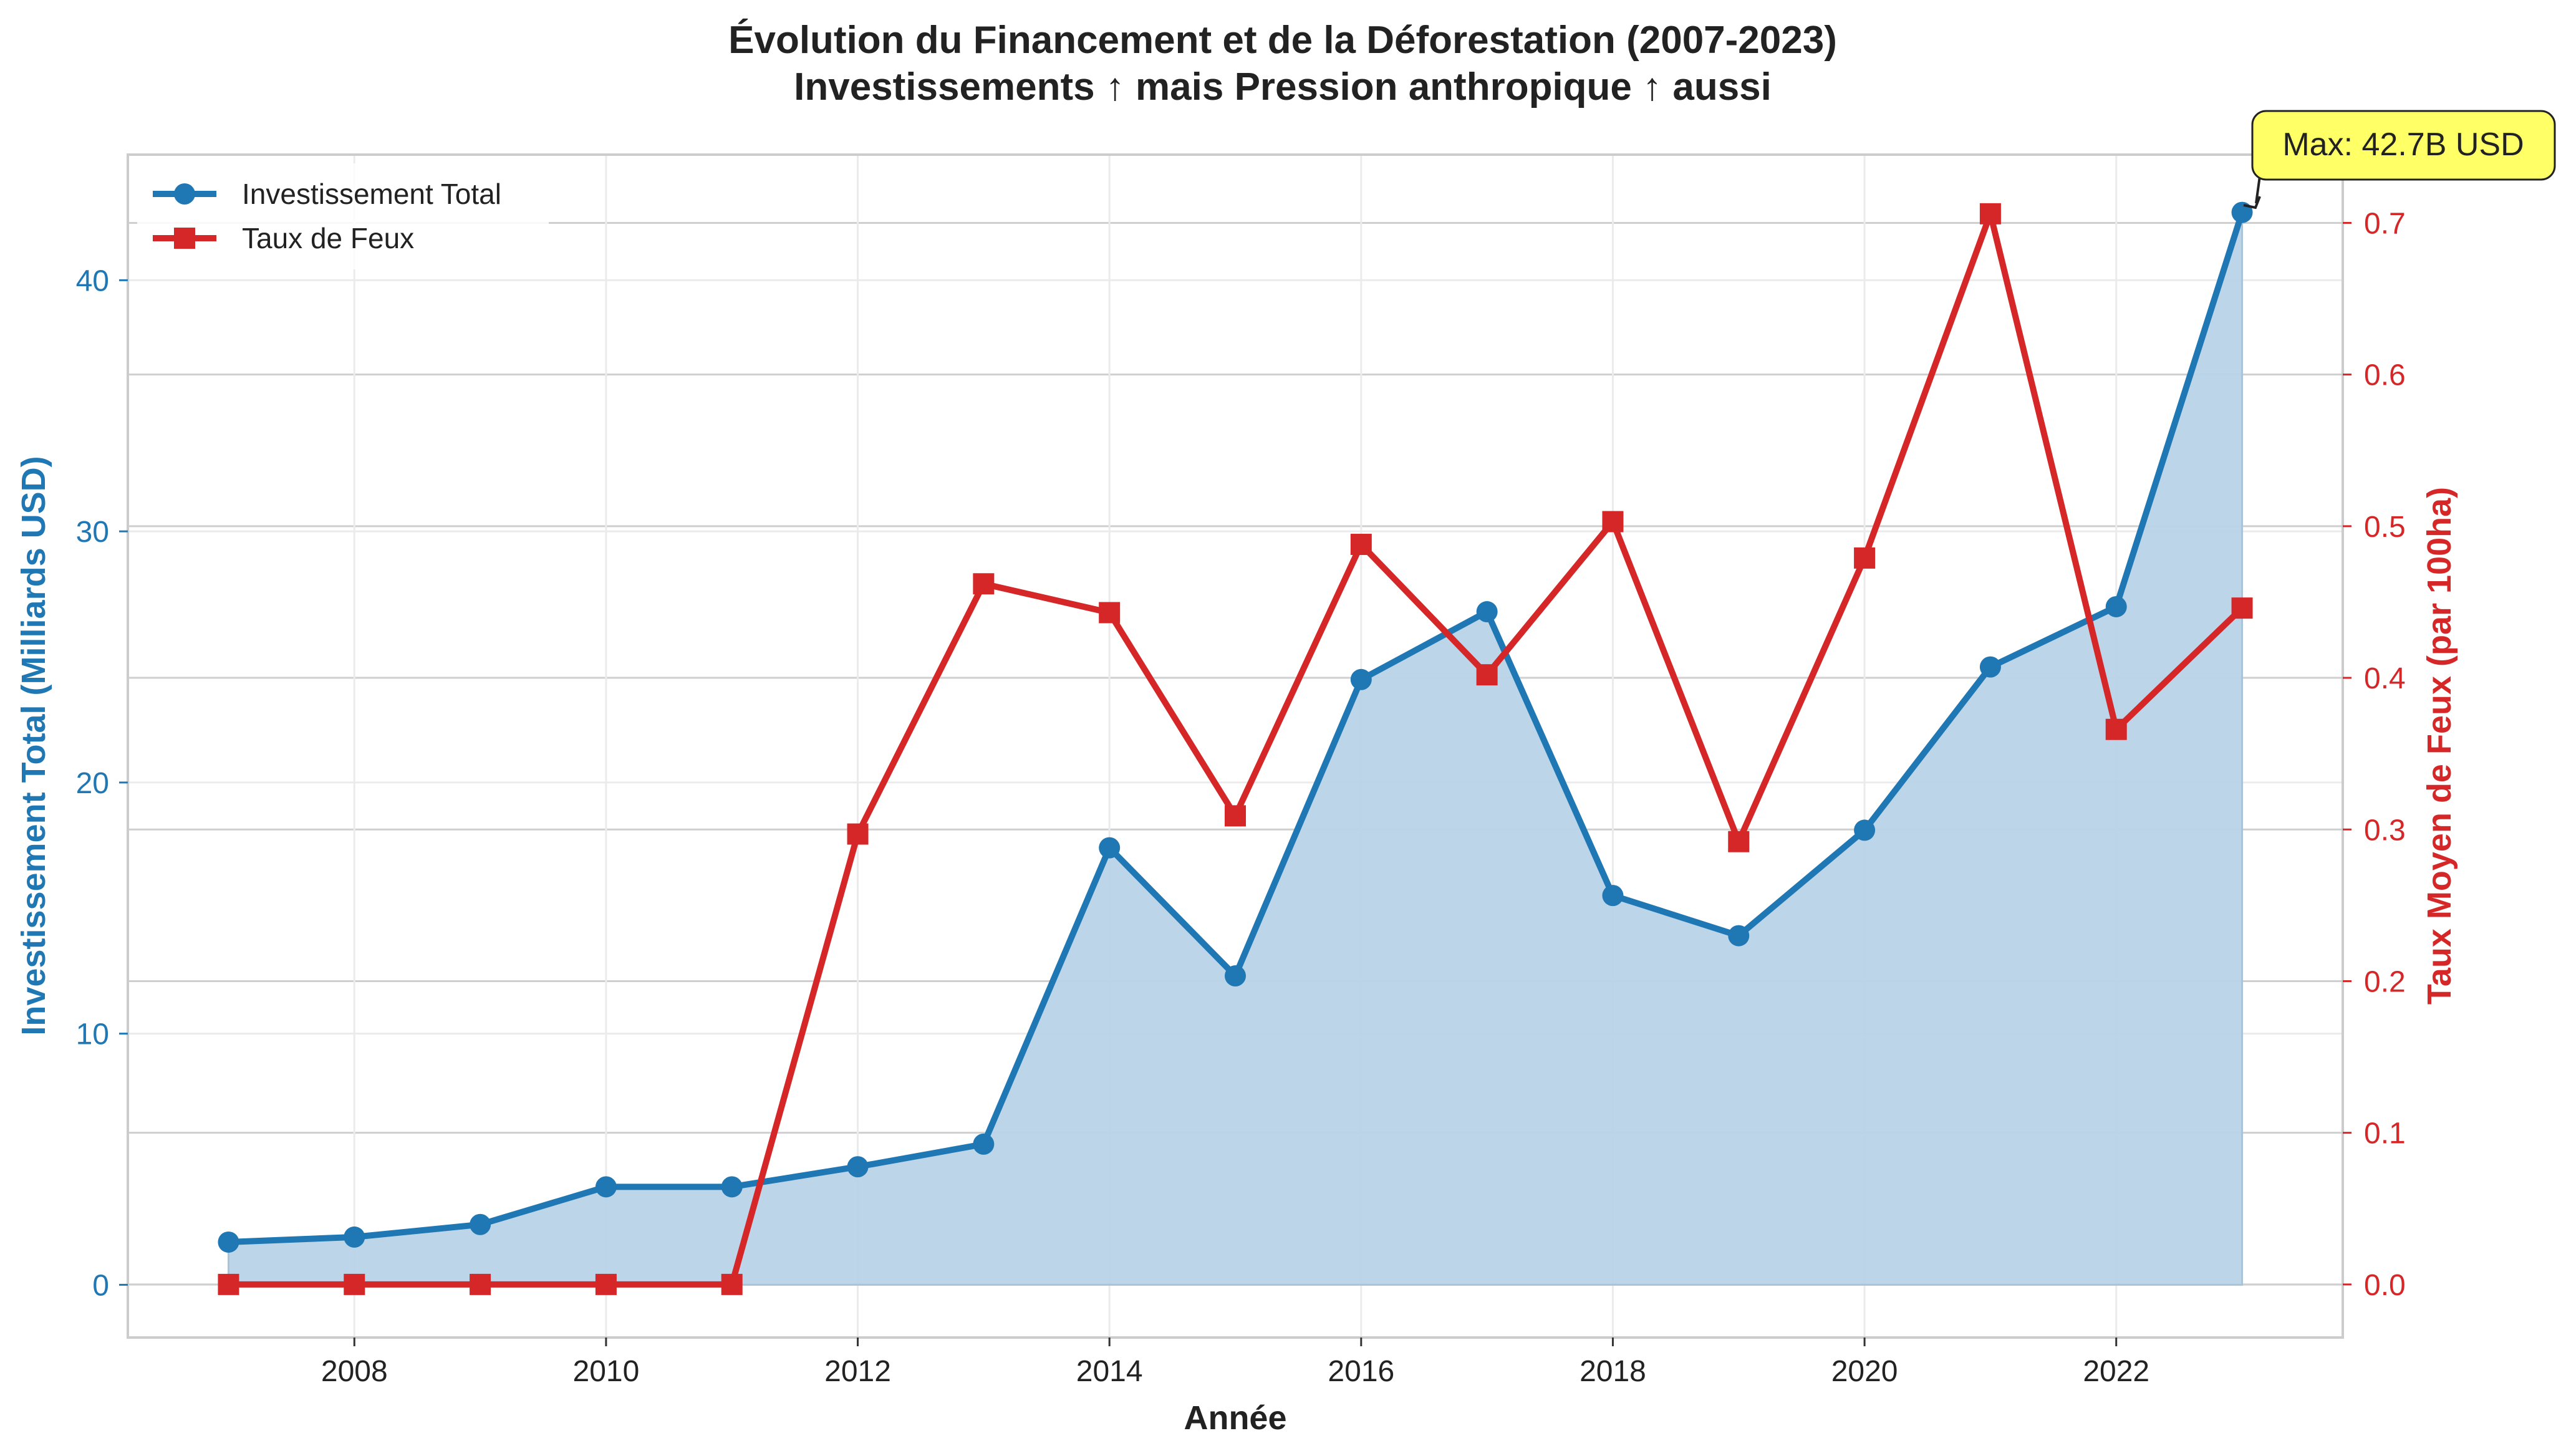 The height and width of the screenshot is (1456, 2566). Describe the element at coordinates (1990, 667) in the screenshot. I see `investment-point-2021` at that location.